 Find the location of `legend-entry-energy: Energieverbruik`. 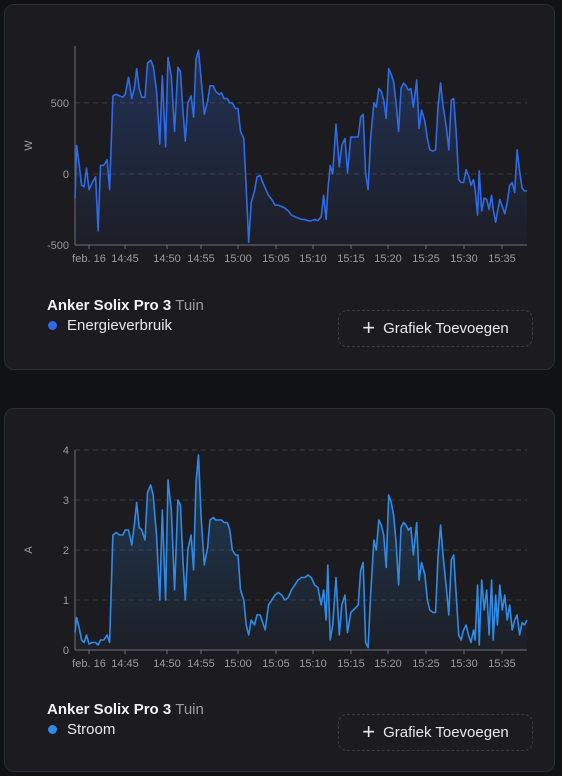

legend-entry-energy: Energieverbruik is located at coordinates (125, 325).